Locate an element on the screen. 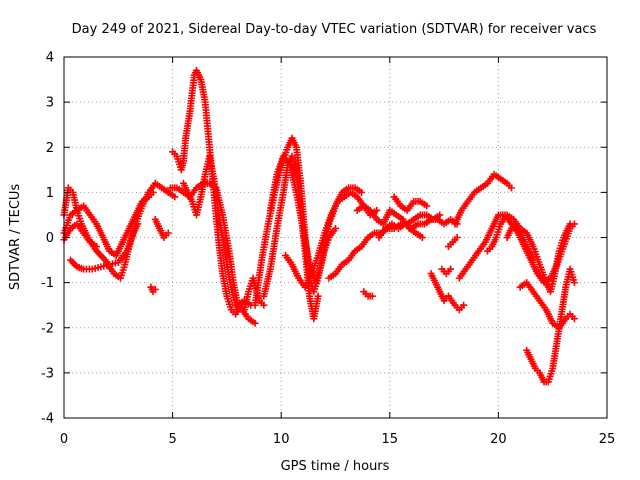 The image size is (640, 480). y-axis-label: SDTVAR / TECUs is located at coordinates (15, 237).